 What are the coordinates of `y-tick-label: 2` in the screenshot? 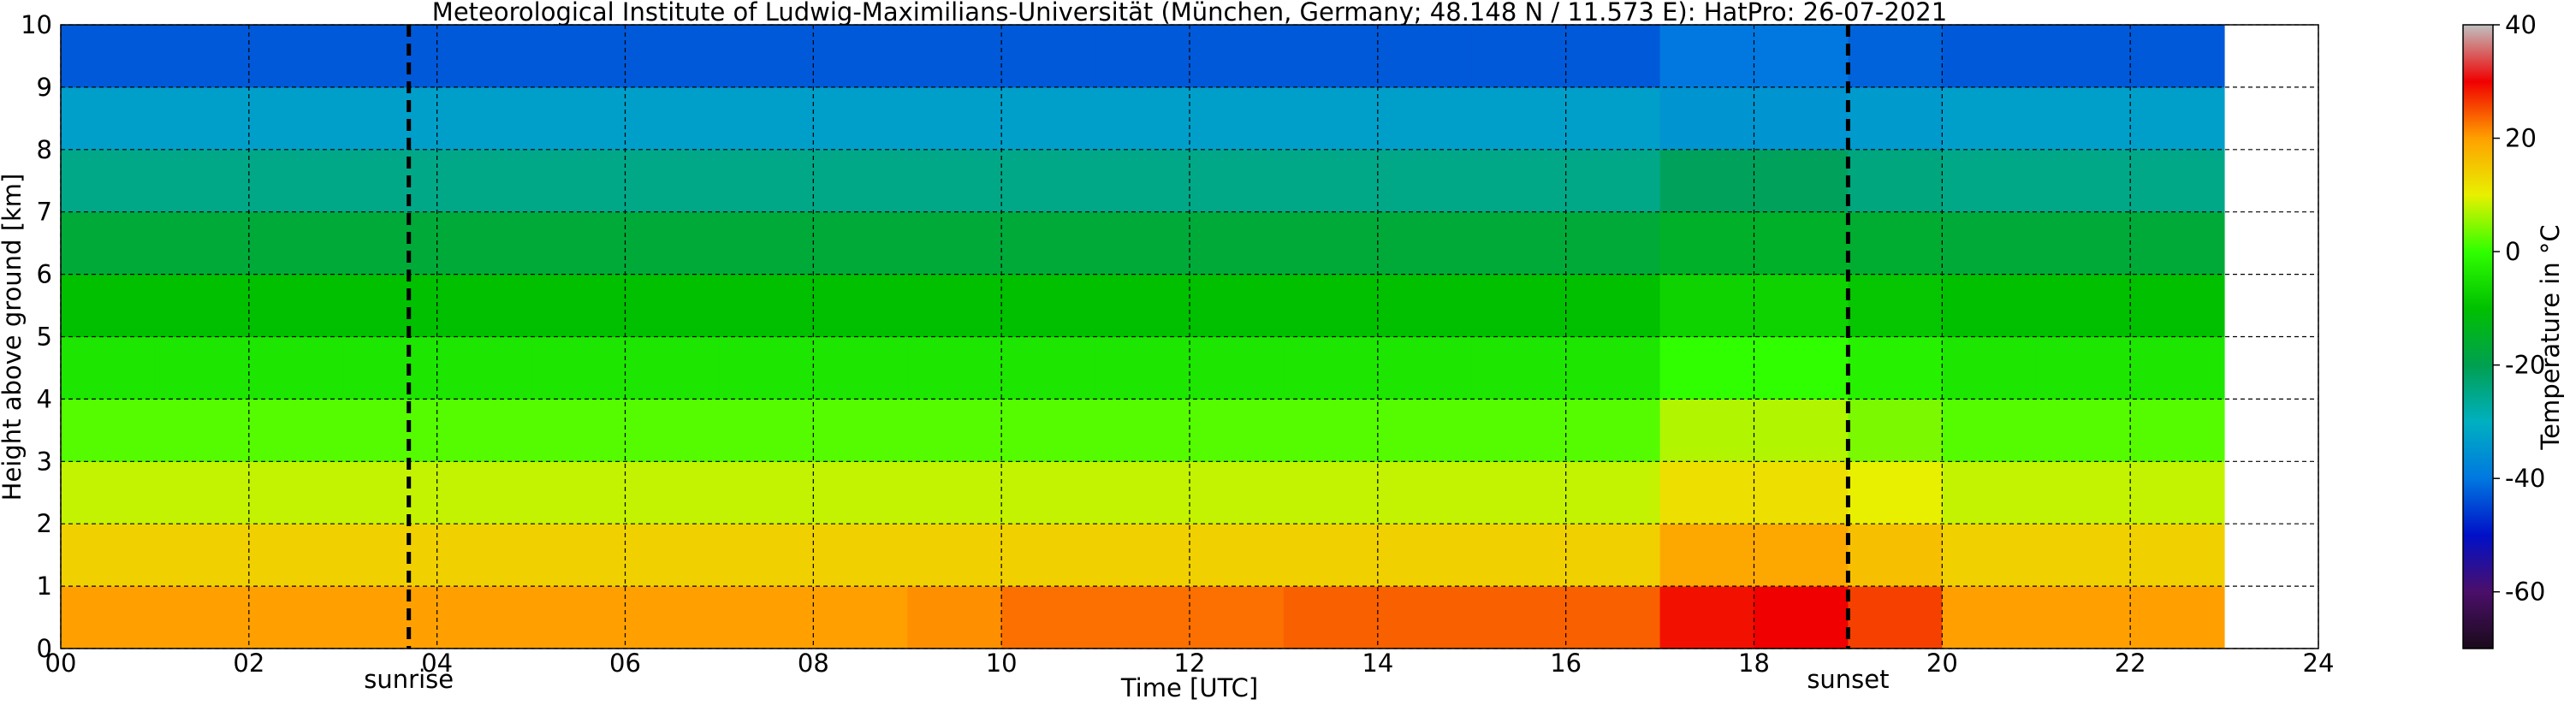 It's located at (44, 523).